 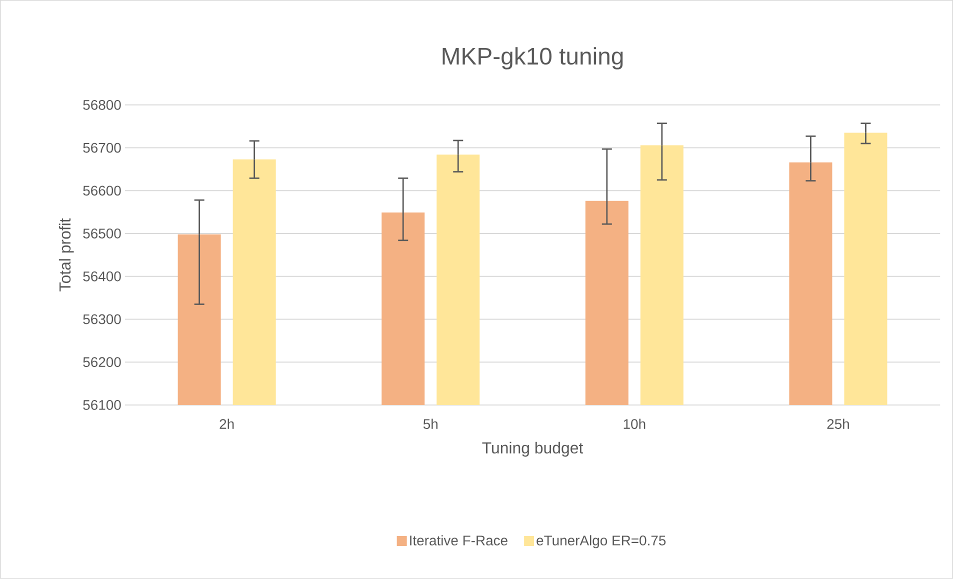 What do you see at coordinates (66, 255) in the screenshot?
I see `y-axis-title: Total profit` at bounding box center [66, 255].